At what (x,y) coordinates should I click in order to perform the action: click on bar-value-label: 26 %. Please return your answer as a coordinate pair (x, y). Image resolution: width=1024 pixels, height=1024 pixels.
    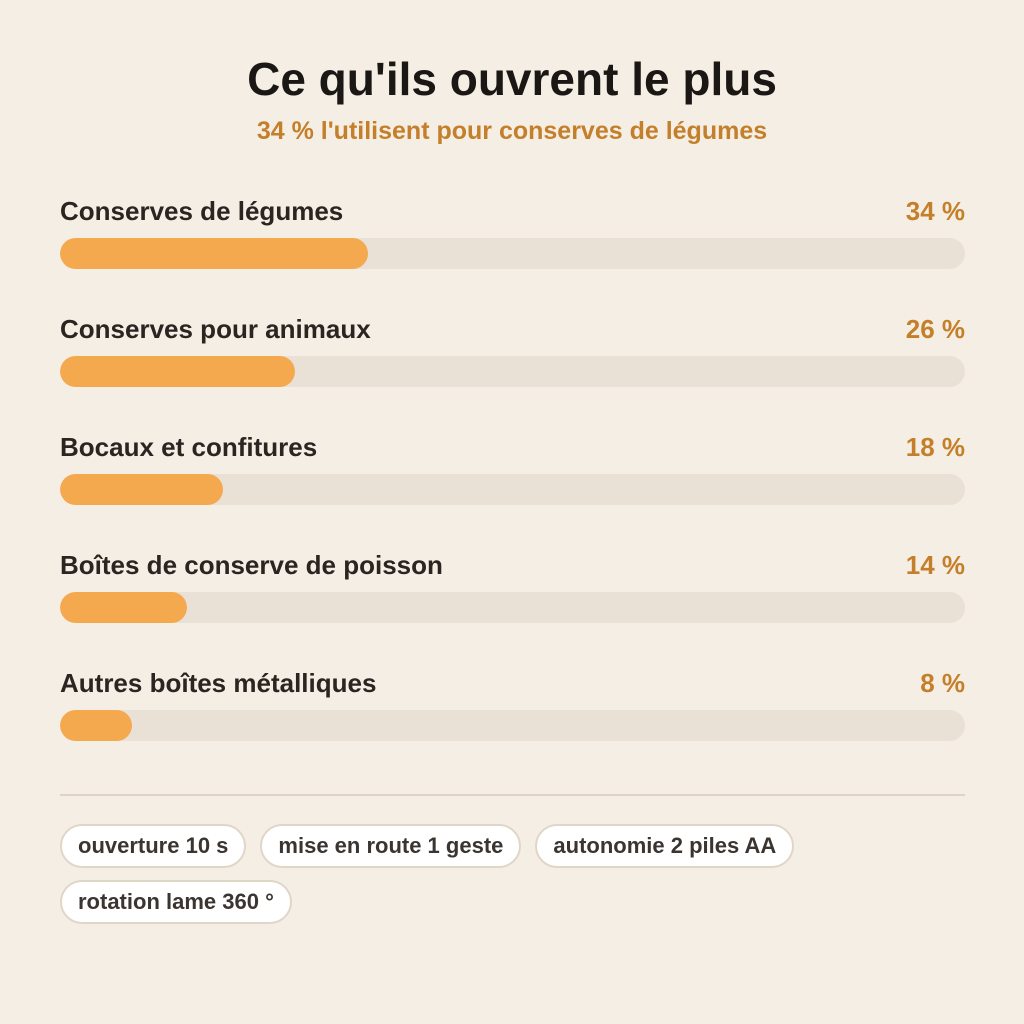
    Looking at the image, I should click on (935, 329).